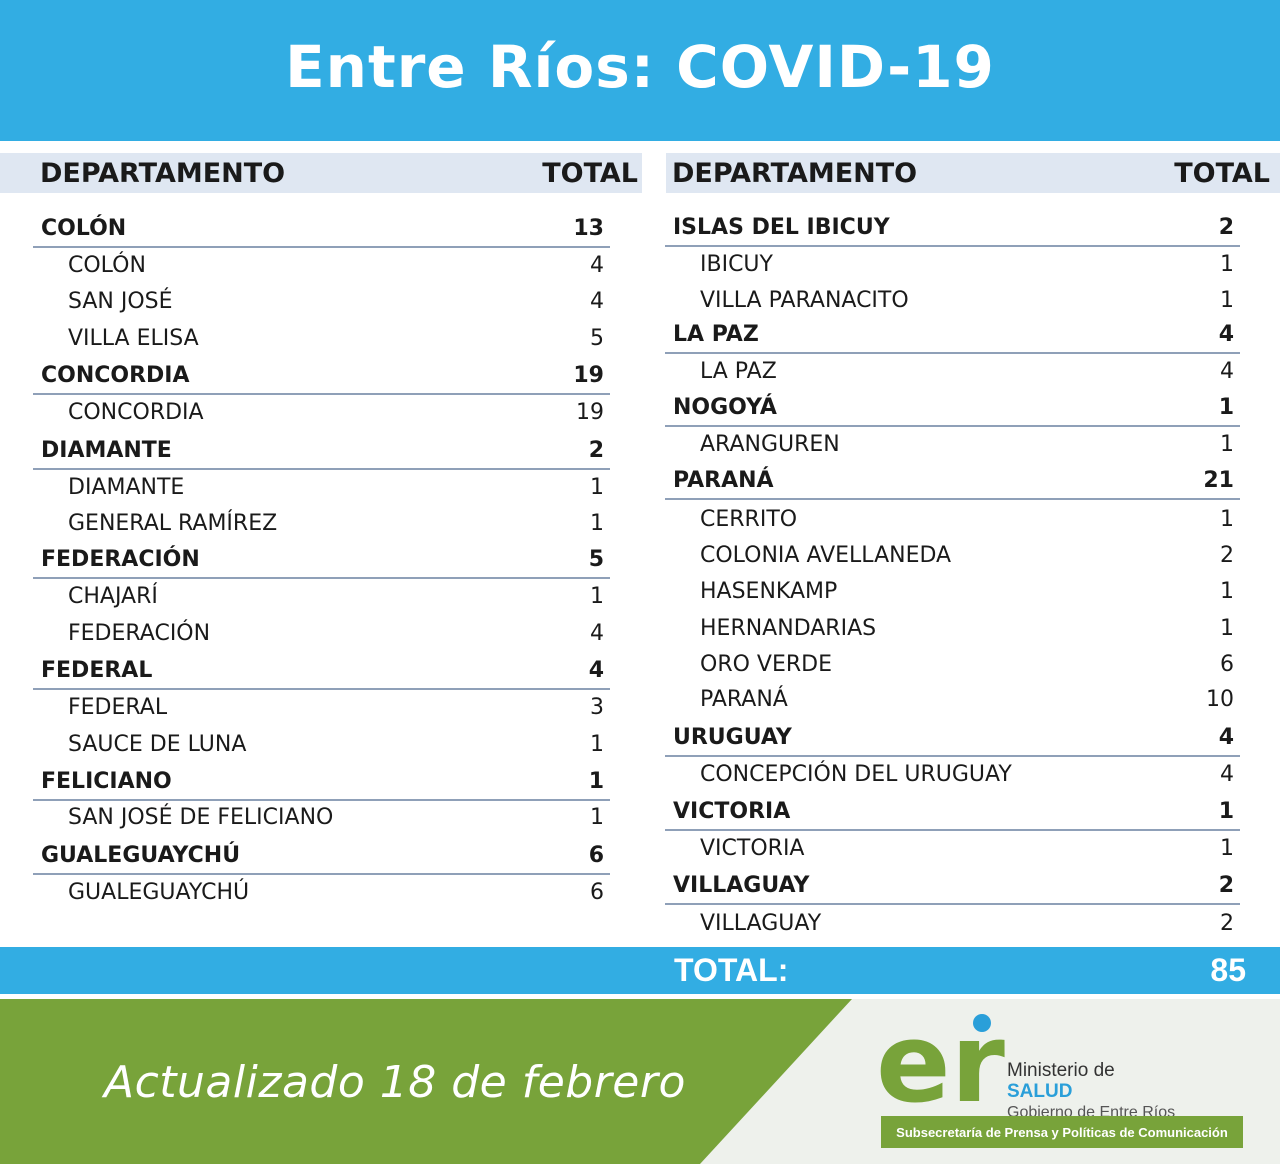 This screenshot has height=1164, width=1280. Describe the element at coordinates (321, 301) in the screenshot. I see `locality-row: SAN JOSÉ 4` at that location.